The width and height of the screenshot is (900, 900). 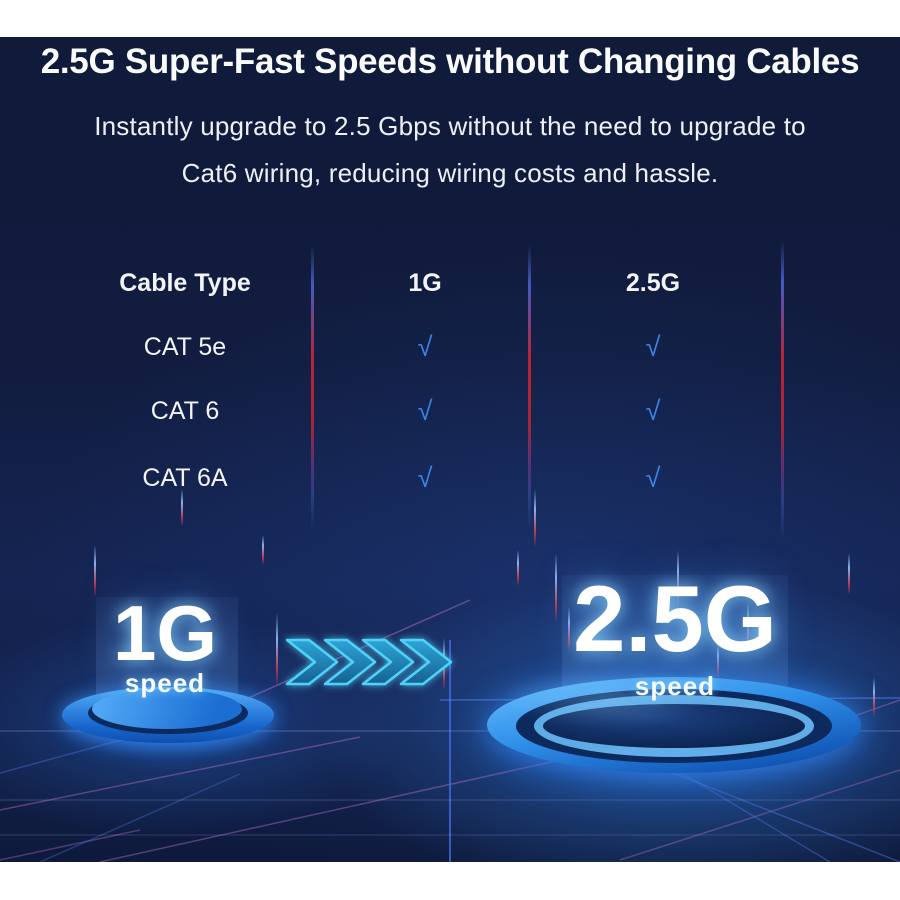 I want to click on speed-value-1g: 1G, so click(x=165, y=633).